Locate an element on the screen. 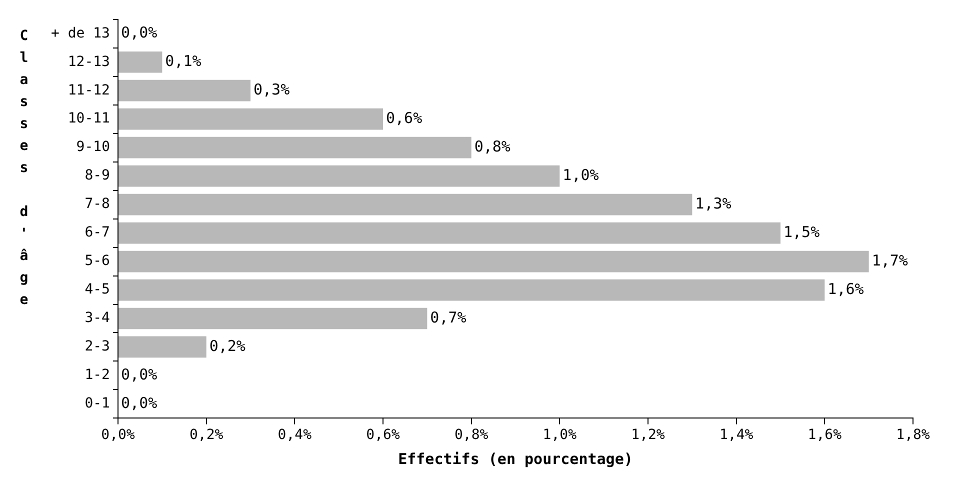  x-tick-label: 1,8% is located at coordinates (913, 435).